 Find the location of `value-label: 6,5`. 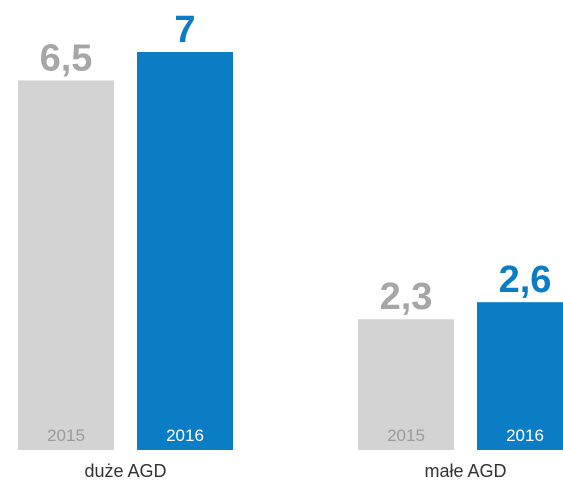

value-label: 6,5 is located at coordinates (66, 58).